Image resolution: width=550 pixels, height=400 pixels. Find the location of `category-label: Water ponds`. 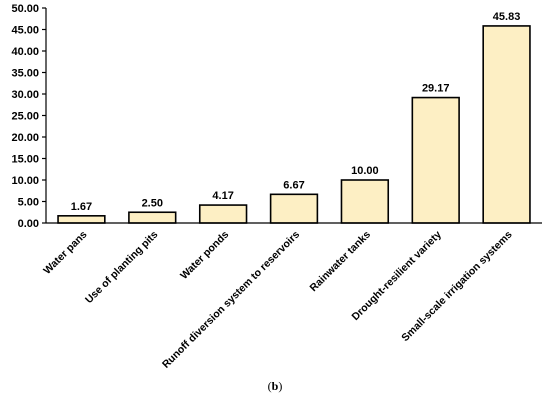

category-label: Water ponds is located at coordinates (204, 255).